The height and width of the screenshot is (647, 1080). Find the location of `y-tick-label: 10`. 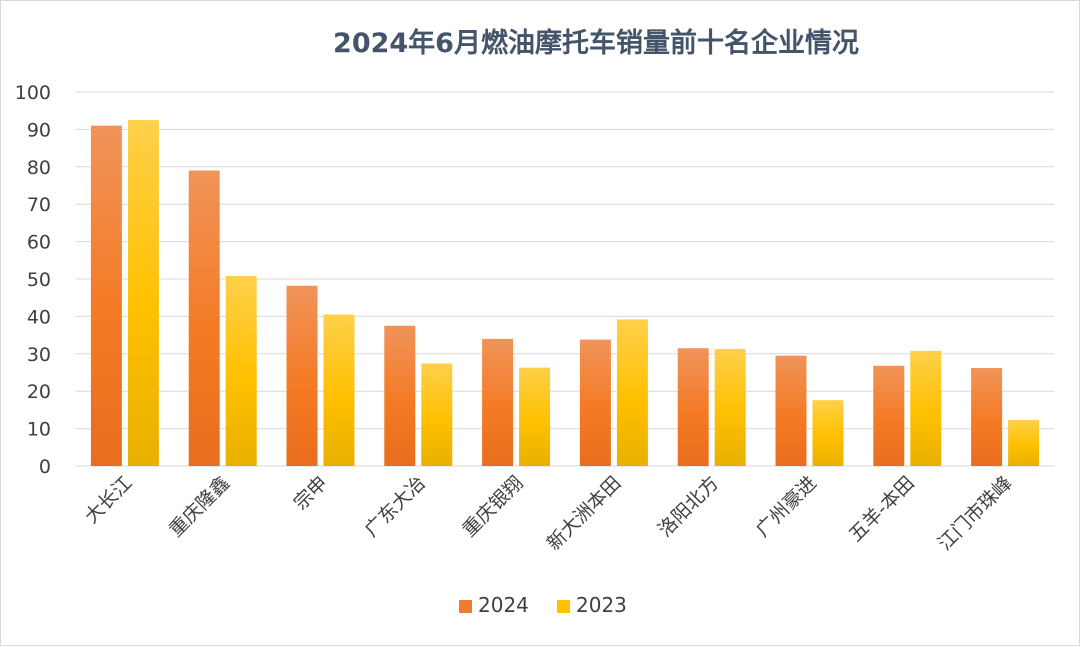

y-tick-label: 10 is located at coordinates (39, 430).